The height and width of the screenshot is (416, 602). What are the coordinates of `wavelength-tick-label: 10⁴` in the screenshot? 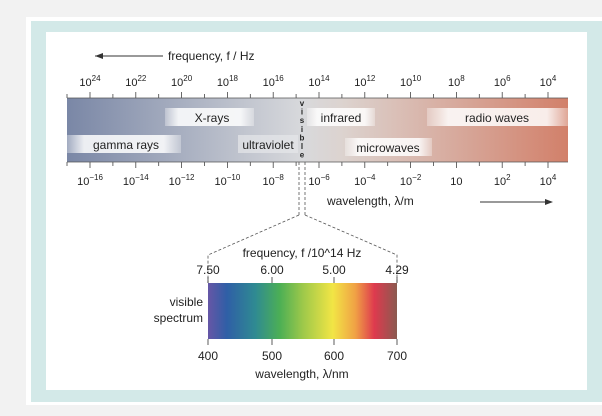 It's located at (548, 180).